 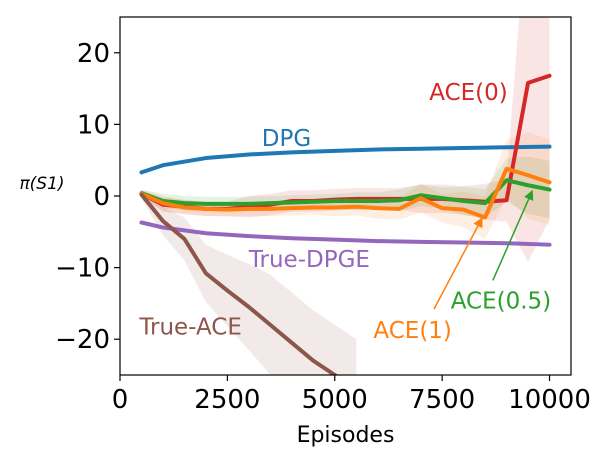 What do you see at coordinates (345, 233) in the screenshot?
I see `series-line-true-dpge` at bounding box center [345, 233].